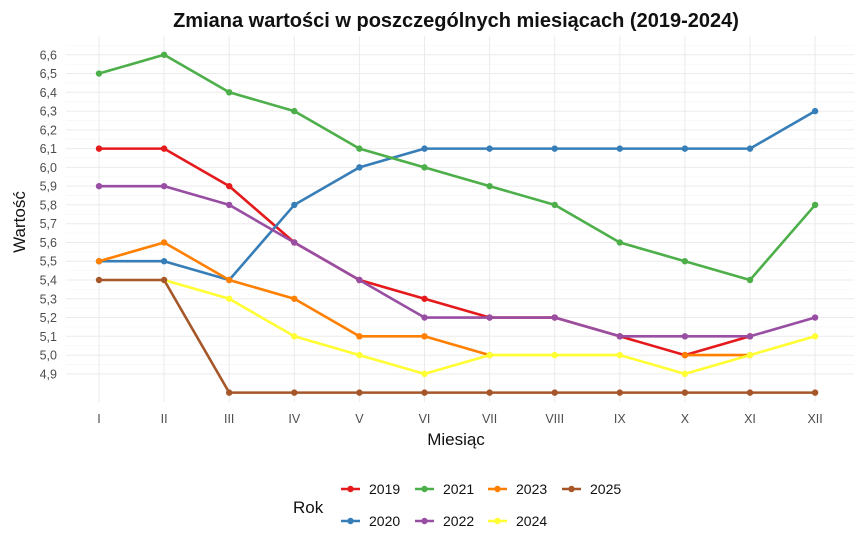 The width and height of the screenshot is (864, 551). What do you see at coordinates (384, 521) in the screenshot?
I see `legend-label: 2020` at bounding box center [384, 521].